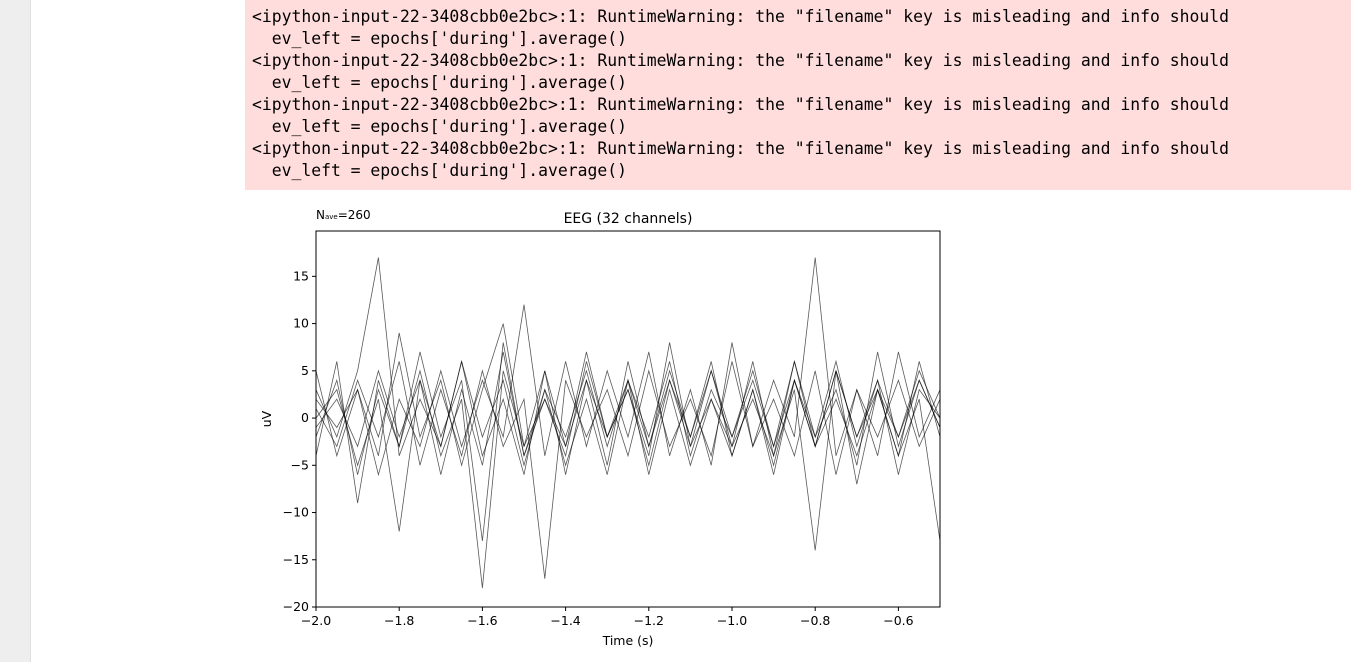 This screenshot has height=662, width=1351. I want to click on x-tick-label: −2.0, so click(316, 620).